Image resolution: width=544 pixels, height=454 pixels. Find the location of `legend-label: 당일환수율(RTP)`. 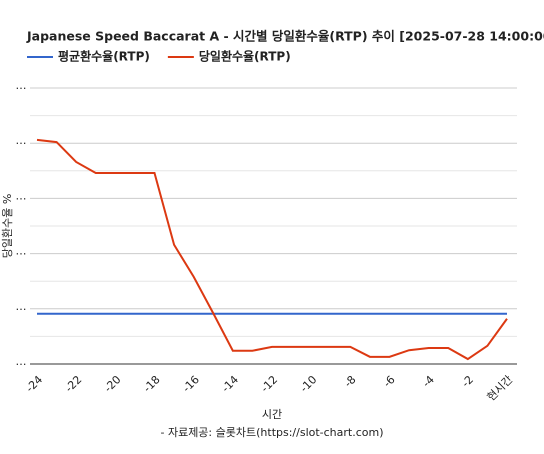

legend-label: 당일환수율(RTP) is located at coordinates (245, 56).